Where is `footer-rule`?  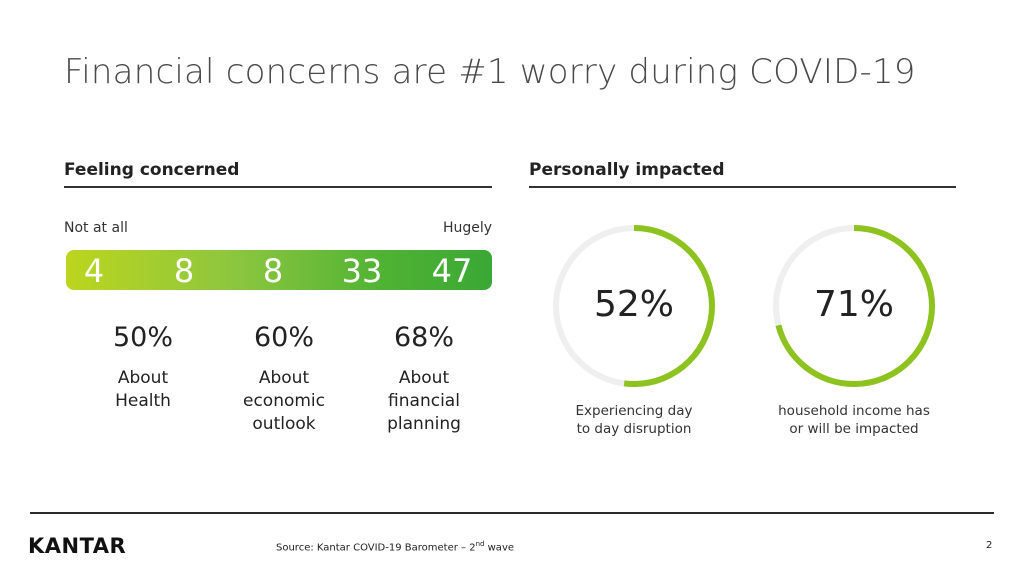 footer-rule is located at coordinates (512, 513).